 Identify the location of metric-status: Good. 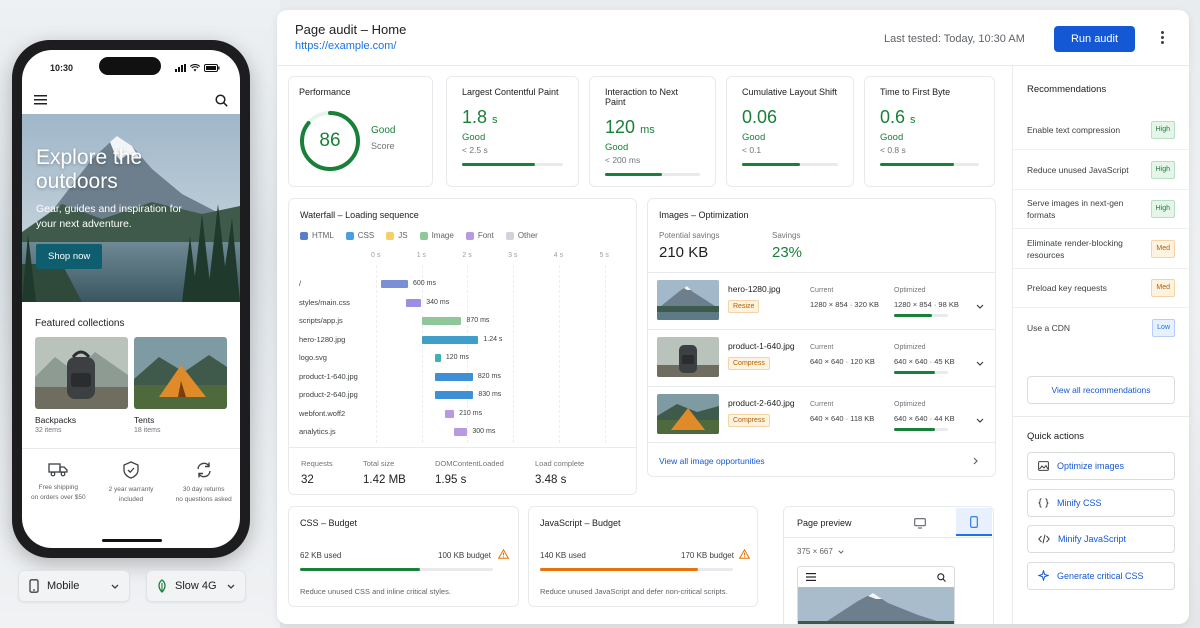
(892, 137).